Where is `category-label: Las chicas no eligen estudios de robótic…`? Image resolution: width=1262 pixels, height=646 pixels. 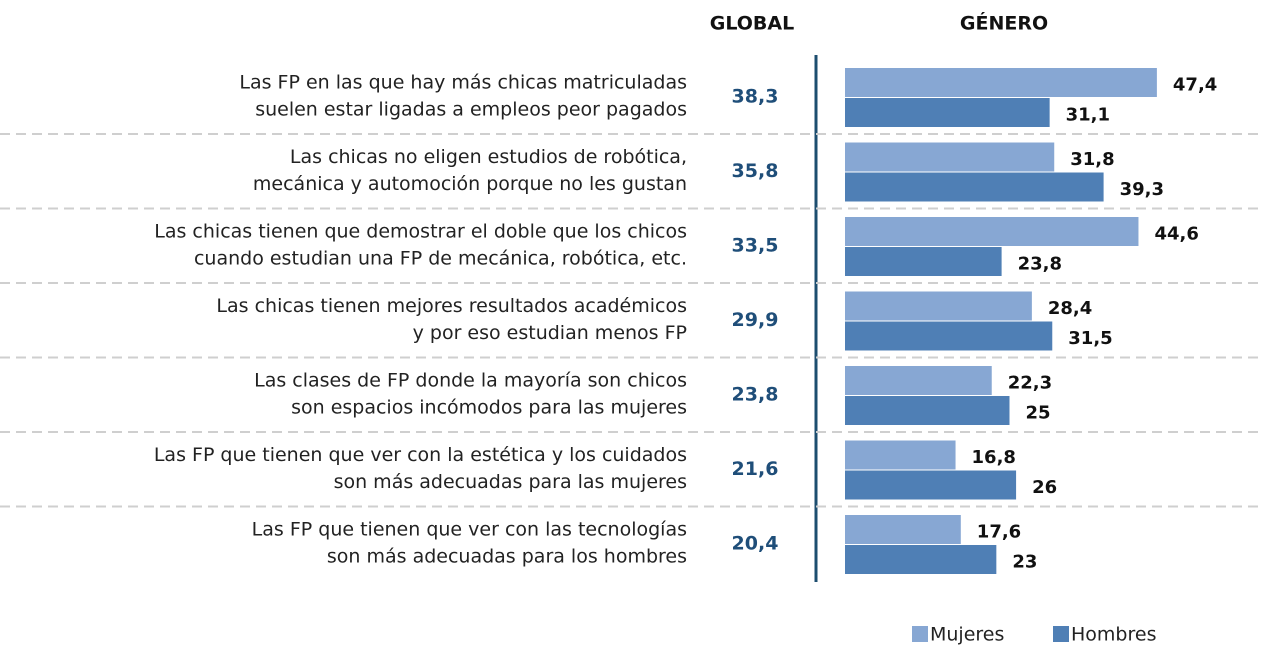 category-label: Las chicas no eligen estudios de robótic… is located at coordinates (488, 157).